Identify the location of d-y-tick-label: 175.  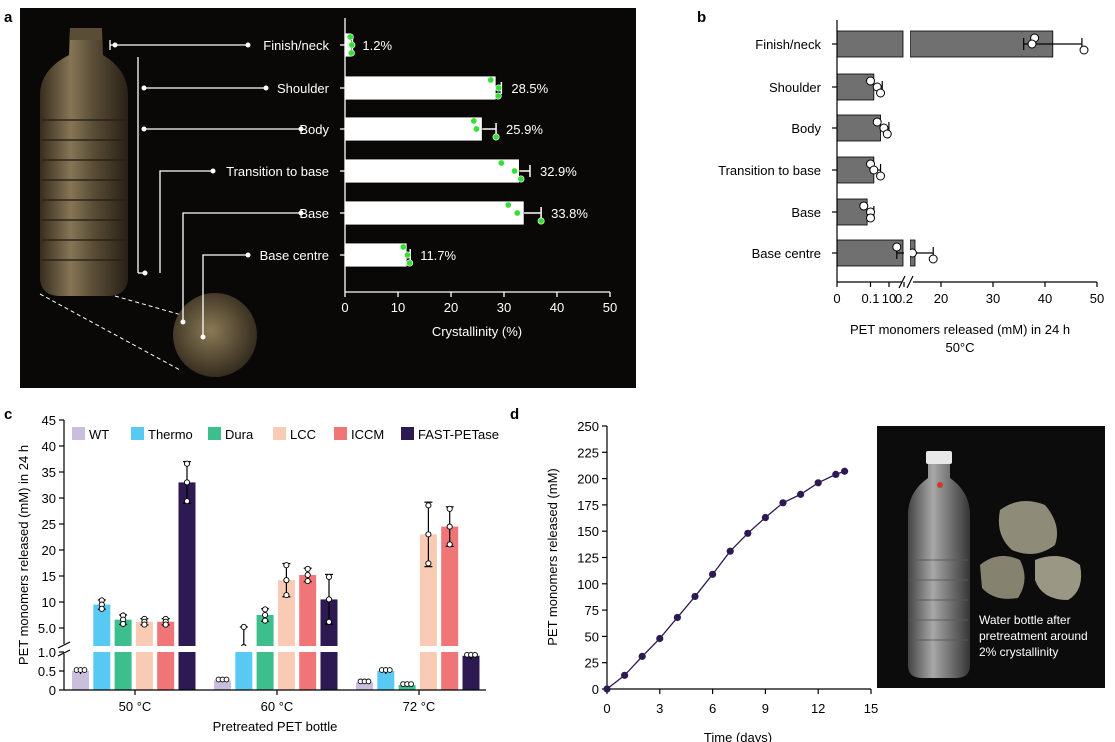
(588, 505).